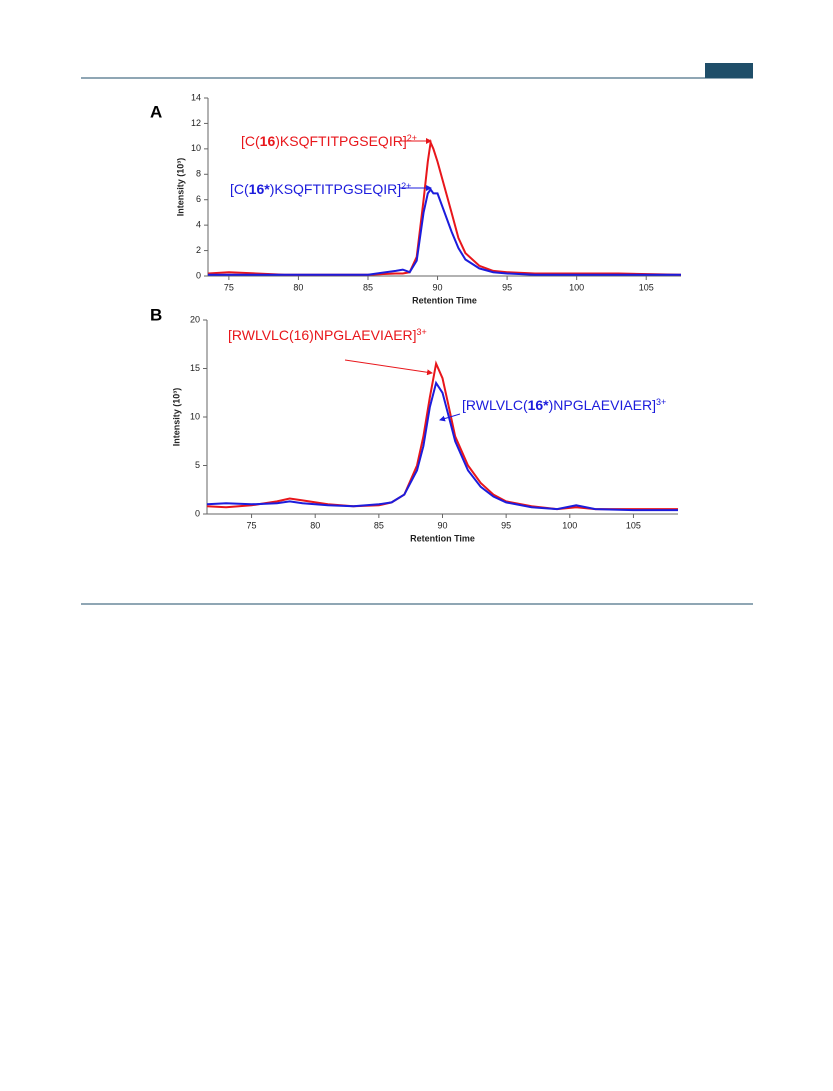  What do you see at coordinates (198, 174) in the screenshot?
I see `y-tick-label: 8` at bounding box center [198, 174].